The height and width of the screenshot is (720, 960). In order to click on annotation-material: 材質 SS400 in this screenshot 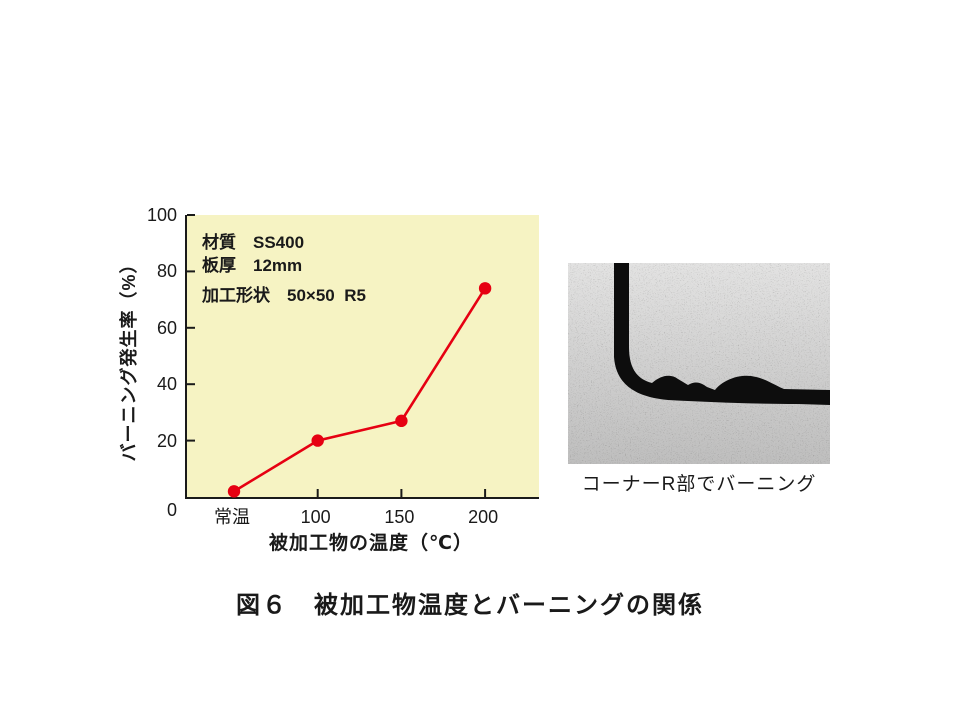, I will do `click(253, 242)`.